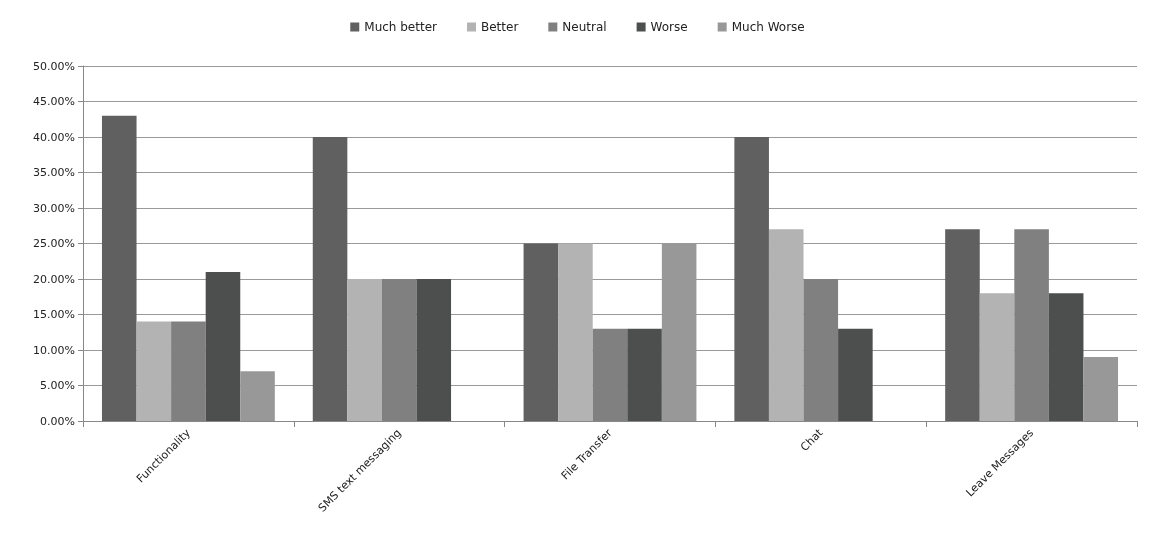  I want to click on y-tick-label: 20.00%, so click(54, 279).